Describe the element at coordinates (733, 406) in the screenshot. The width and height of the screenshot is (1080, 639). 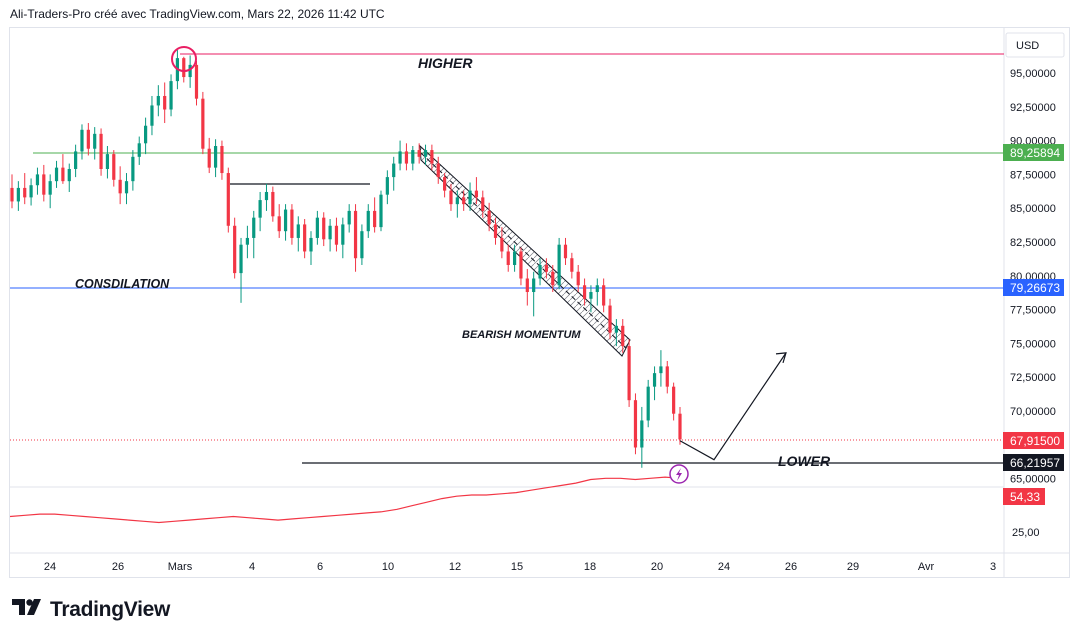
I see `projection-arrow` at that location.